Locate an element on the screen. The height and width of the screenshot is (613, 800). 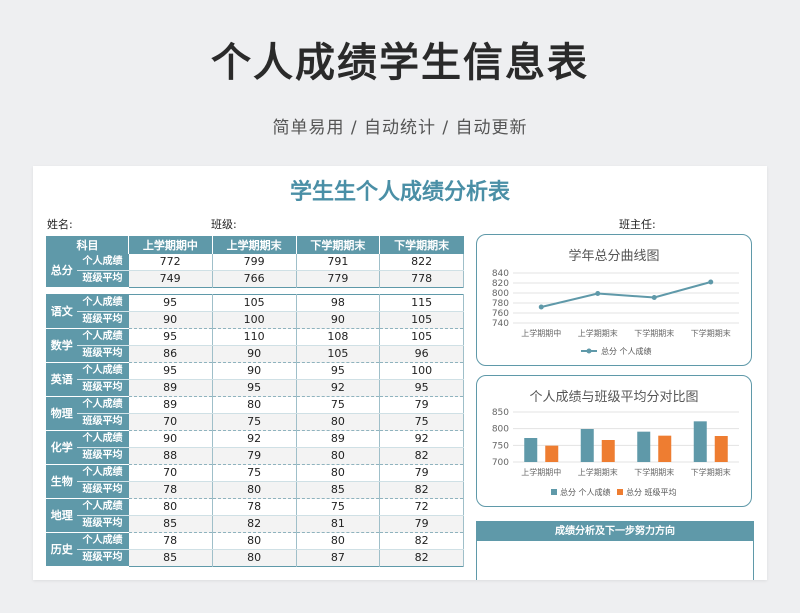
column-header: 上学期期末 is located at coordinates (254, 245).